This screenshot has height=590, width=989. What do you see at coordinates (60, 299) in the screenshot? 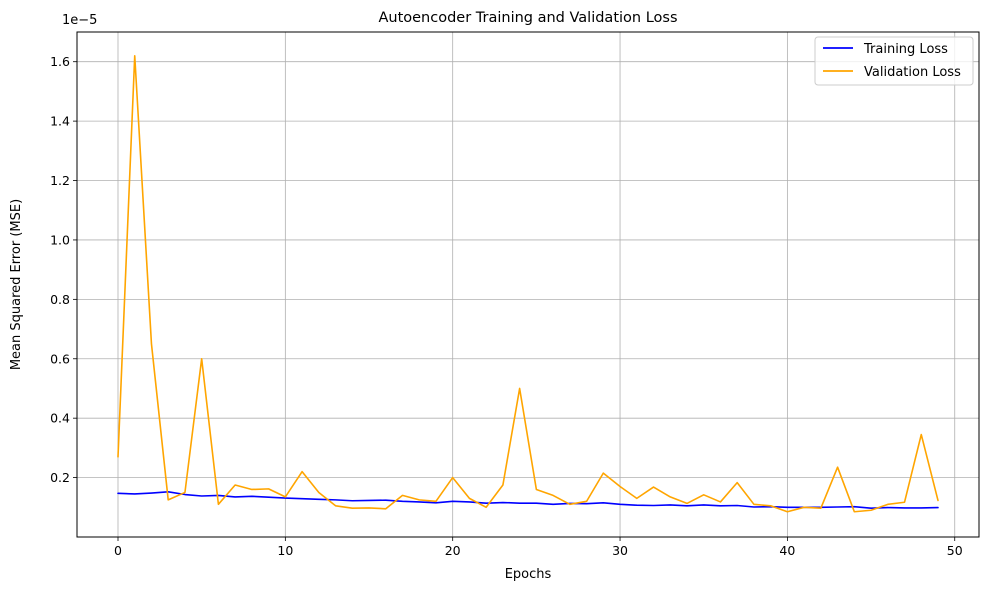
I see `y-tick-label: 0.8` at bounding box center [60, 299].